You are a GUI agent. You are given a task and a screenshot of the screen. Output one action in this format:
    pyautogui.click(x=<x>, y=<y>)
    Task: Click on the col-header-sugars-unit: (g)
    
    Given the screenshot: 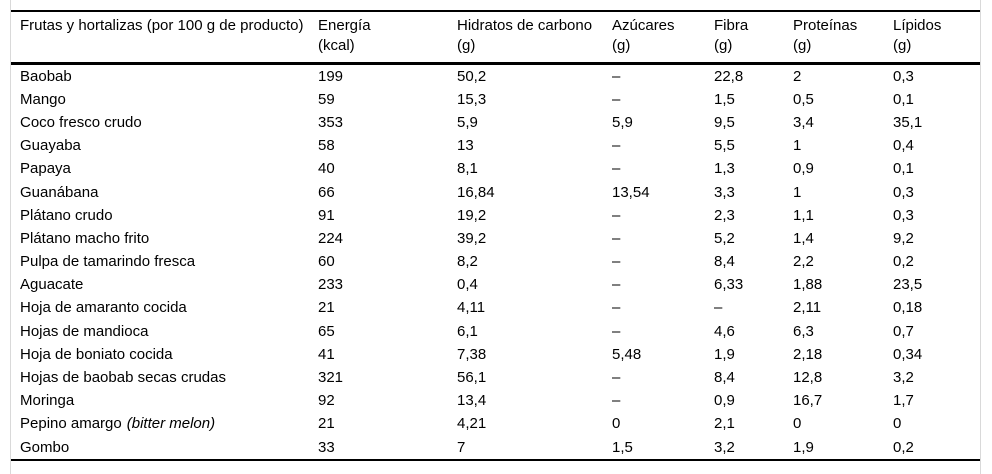 What is the action you would take?
    pyautogui.click(x=621, y=45)
    